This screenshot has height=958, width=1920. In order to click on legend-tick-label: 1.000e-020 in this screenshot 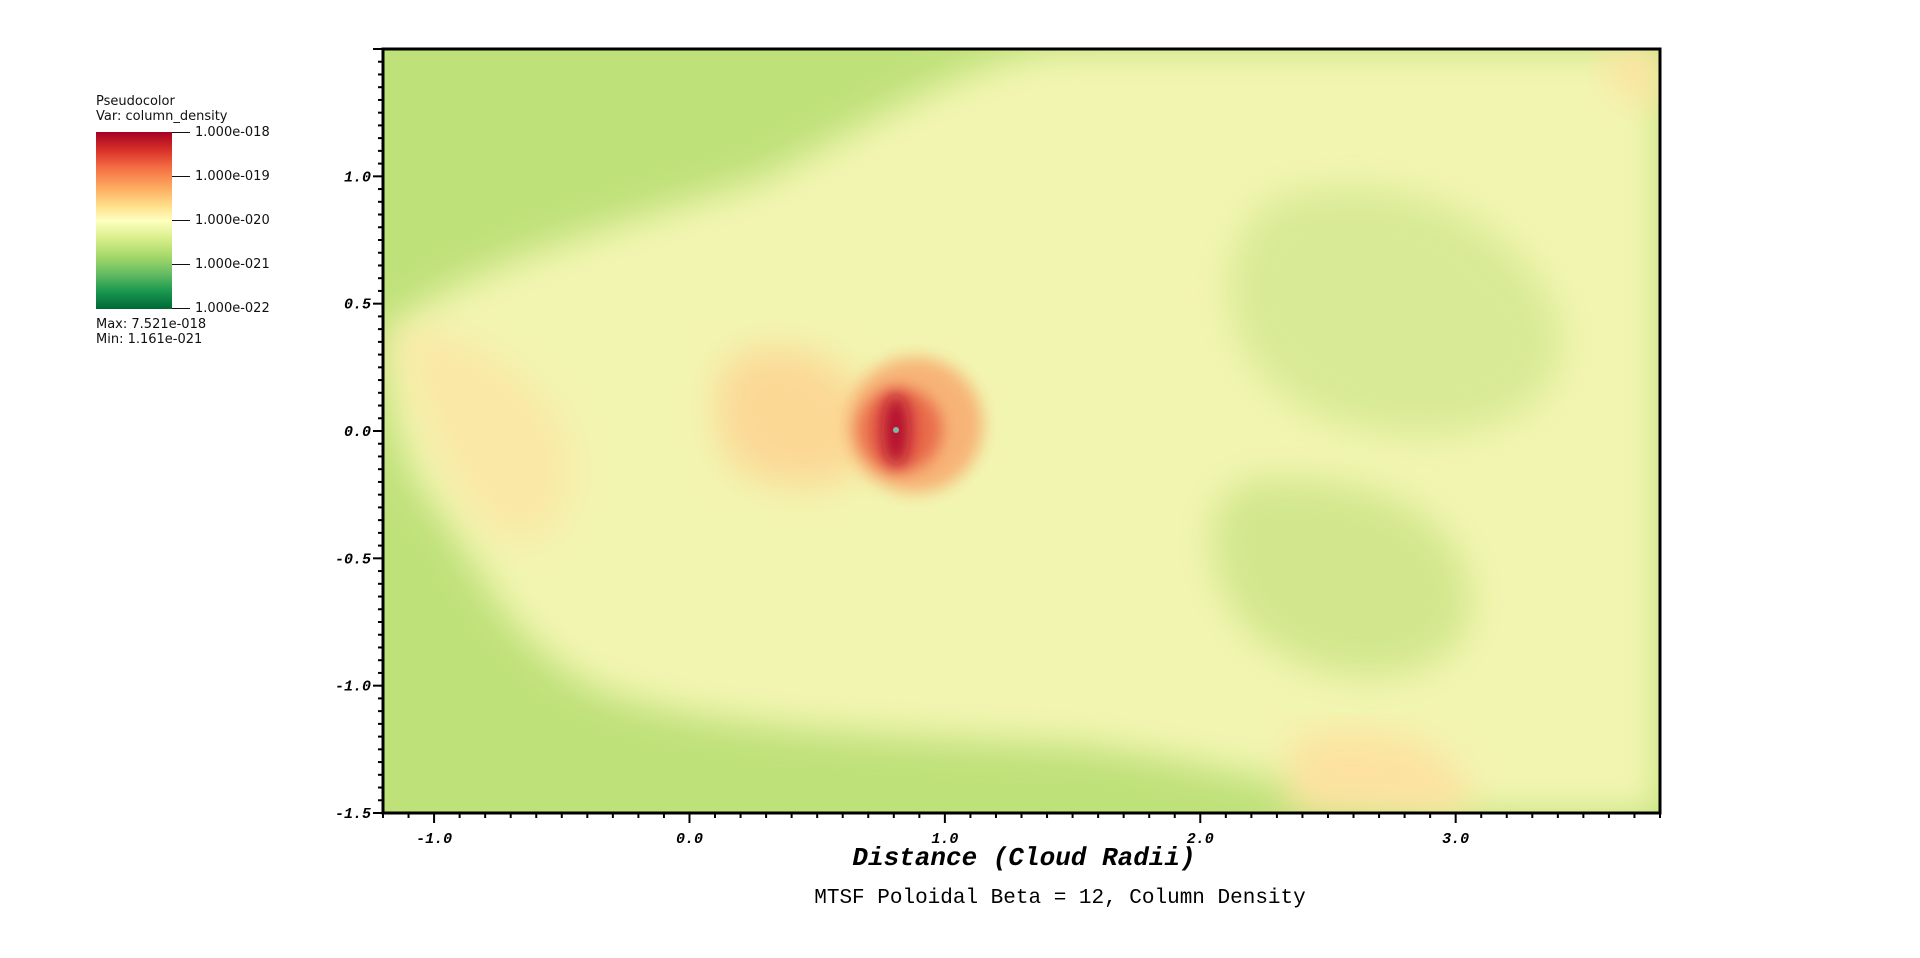, I will do `click(232, 220)`.